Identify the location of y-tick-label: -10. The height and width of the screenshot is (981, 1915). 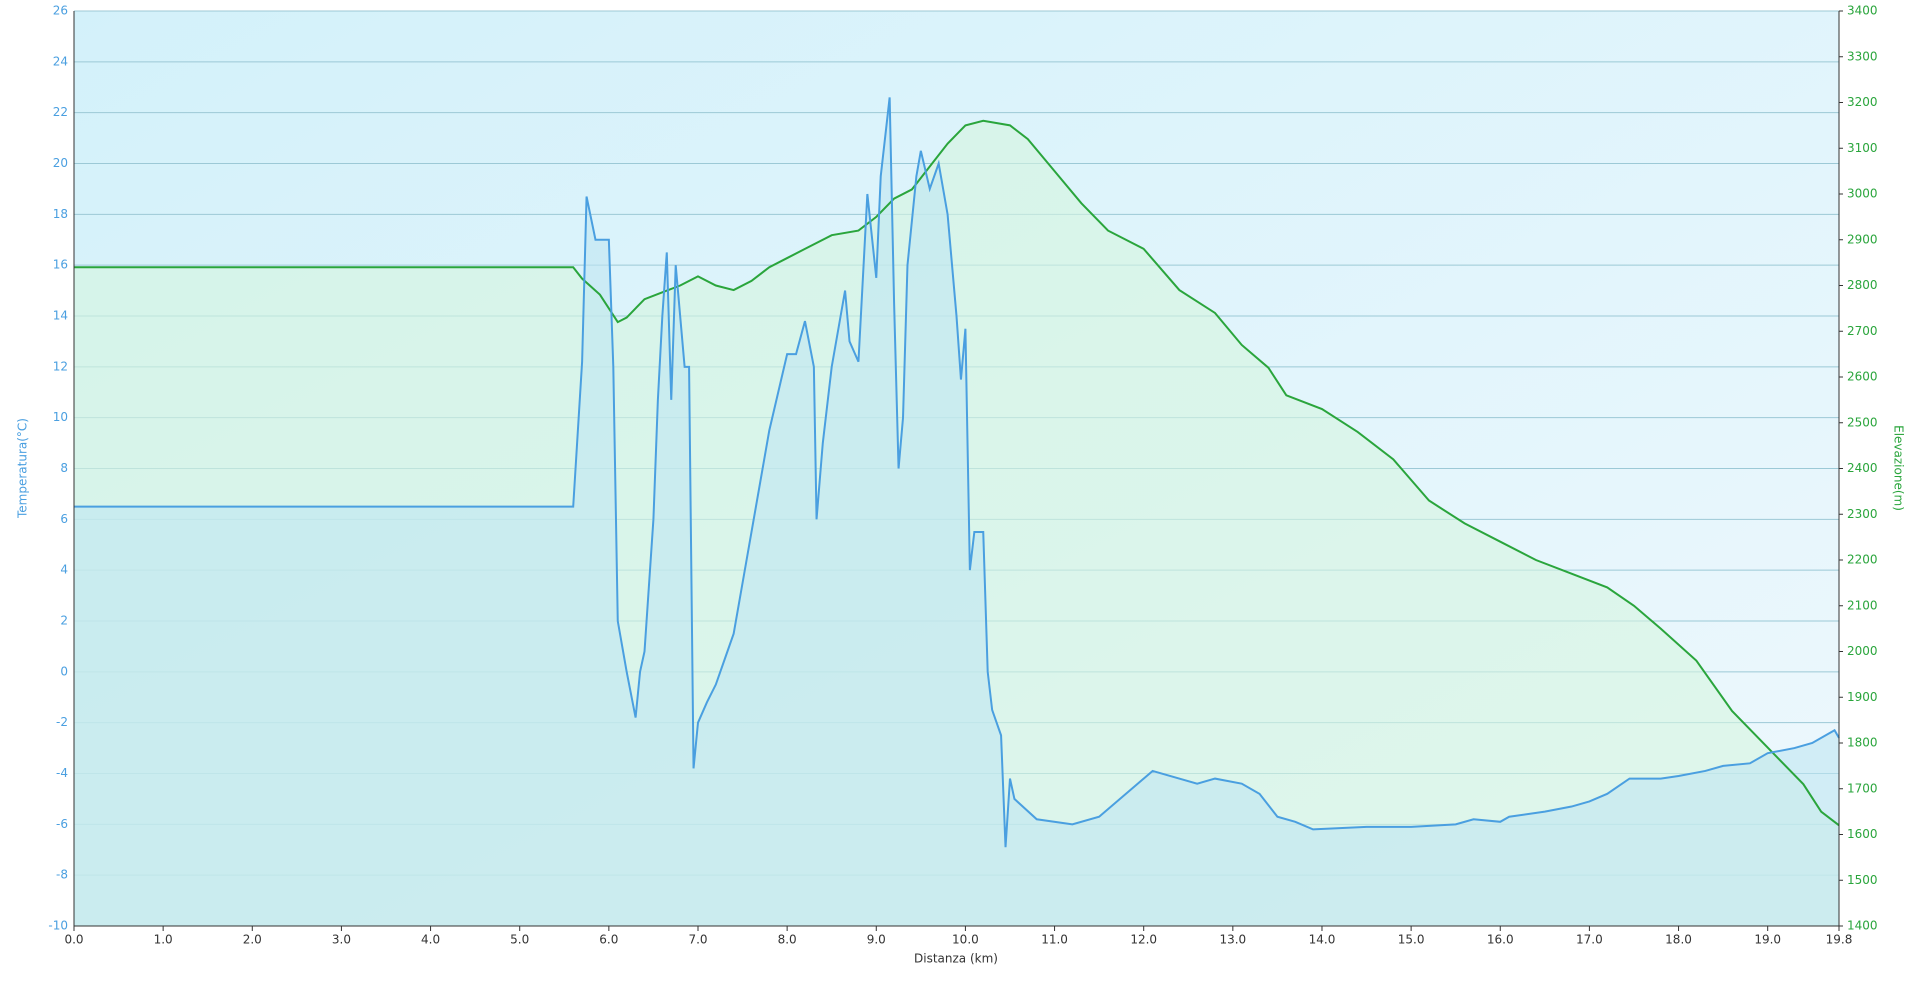
(58, 926).